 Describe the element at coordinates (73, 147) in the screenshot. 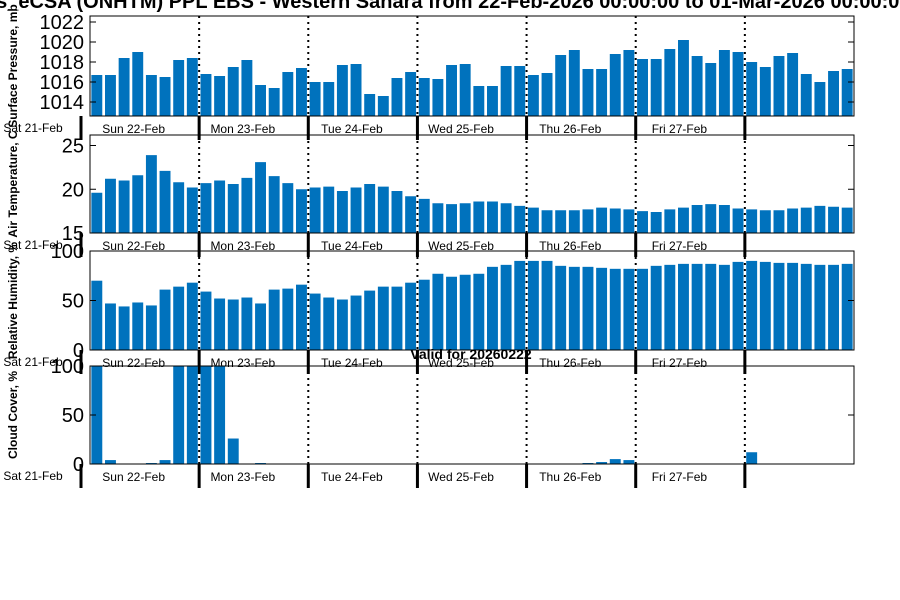

I see `y-tick-label: 25` at that location.